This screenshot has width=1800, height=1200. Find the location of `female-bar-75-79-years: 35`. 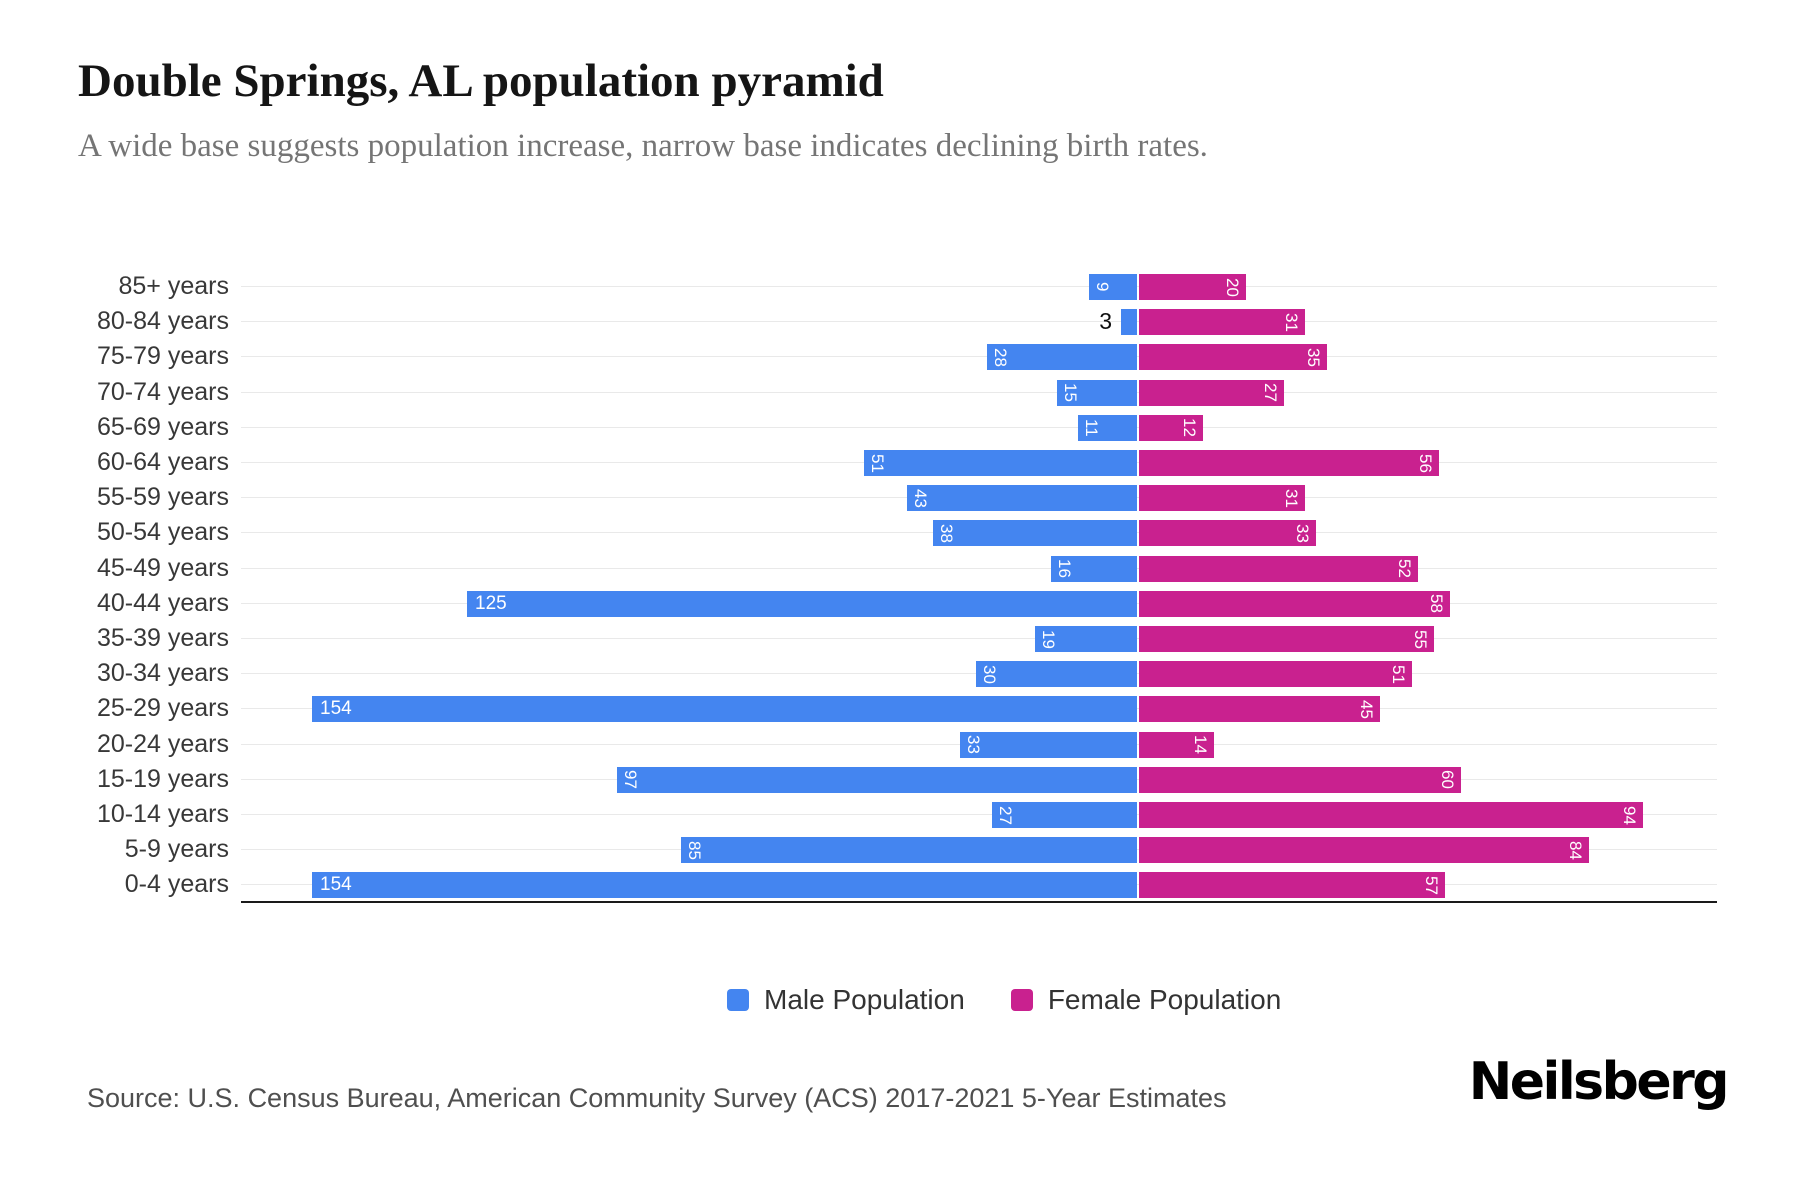

female-bar-75-79-years: 35 is located at coordinates (1233, 357).